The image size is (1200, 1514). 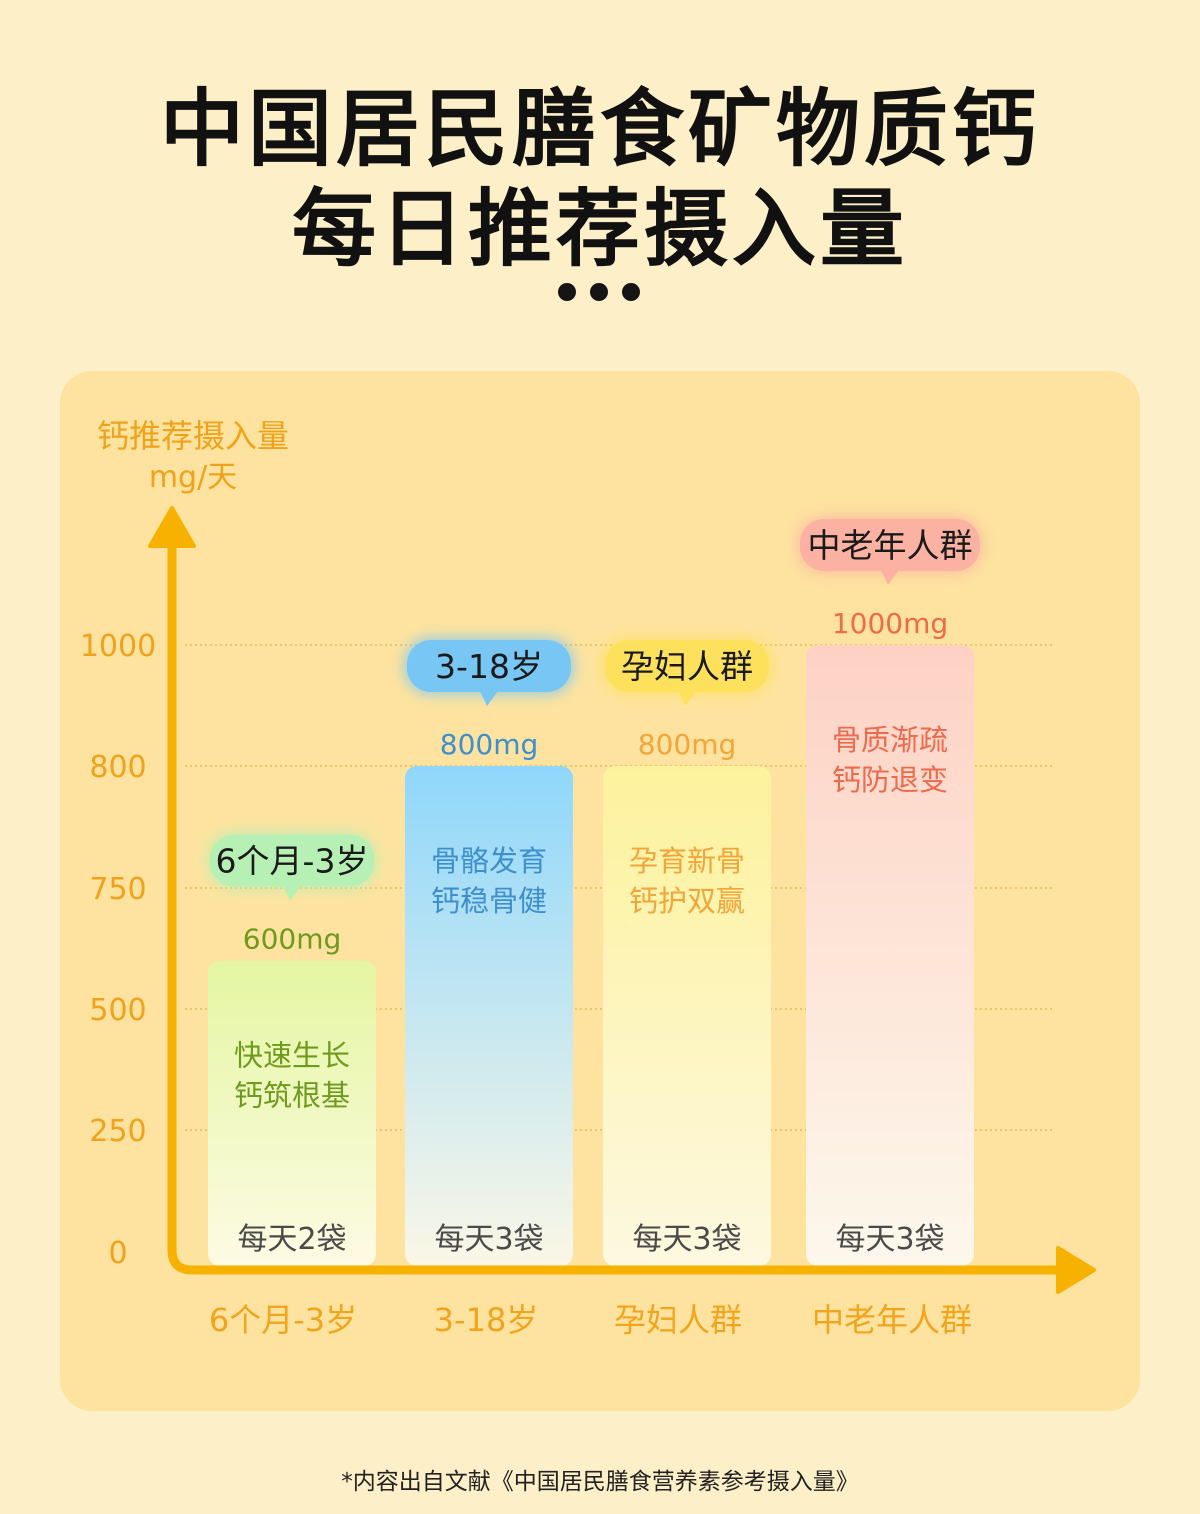 I want to click on bubble-label: 孕妇人群, so click(x=687, y=666).